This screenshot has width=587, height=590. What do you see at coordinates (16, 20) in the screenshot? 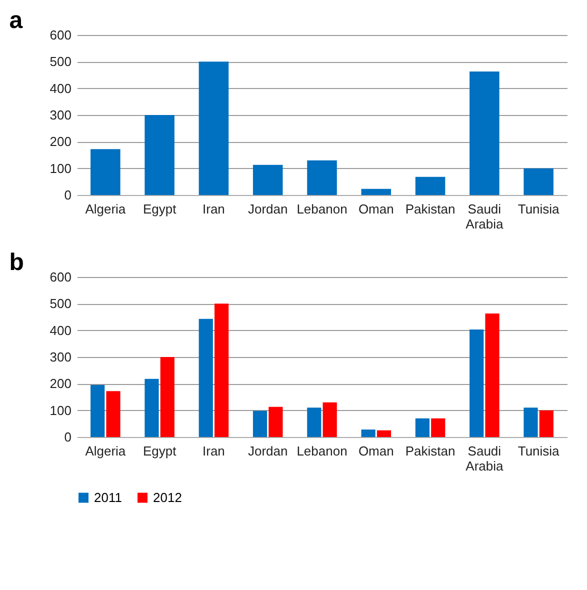
I see `chart-title: a` at bounding box center [16, 20].